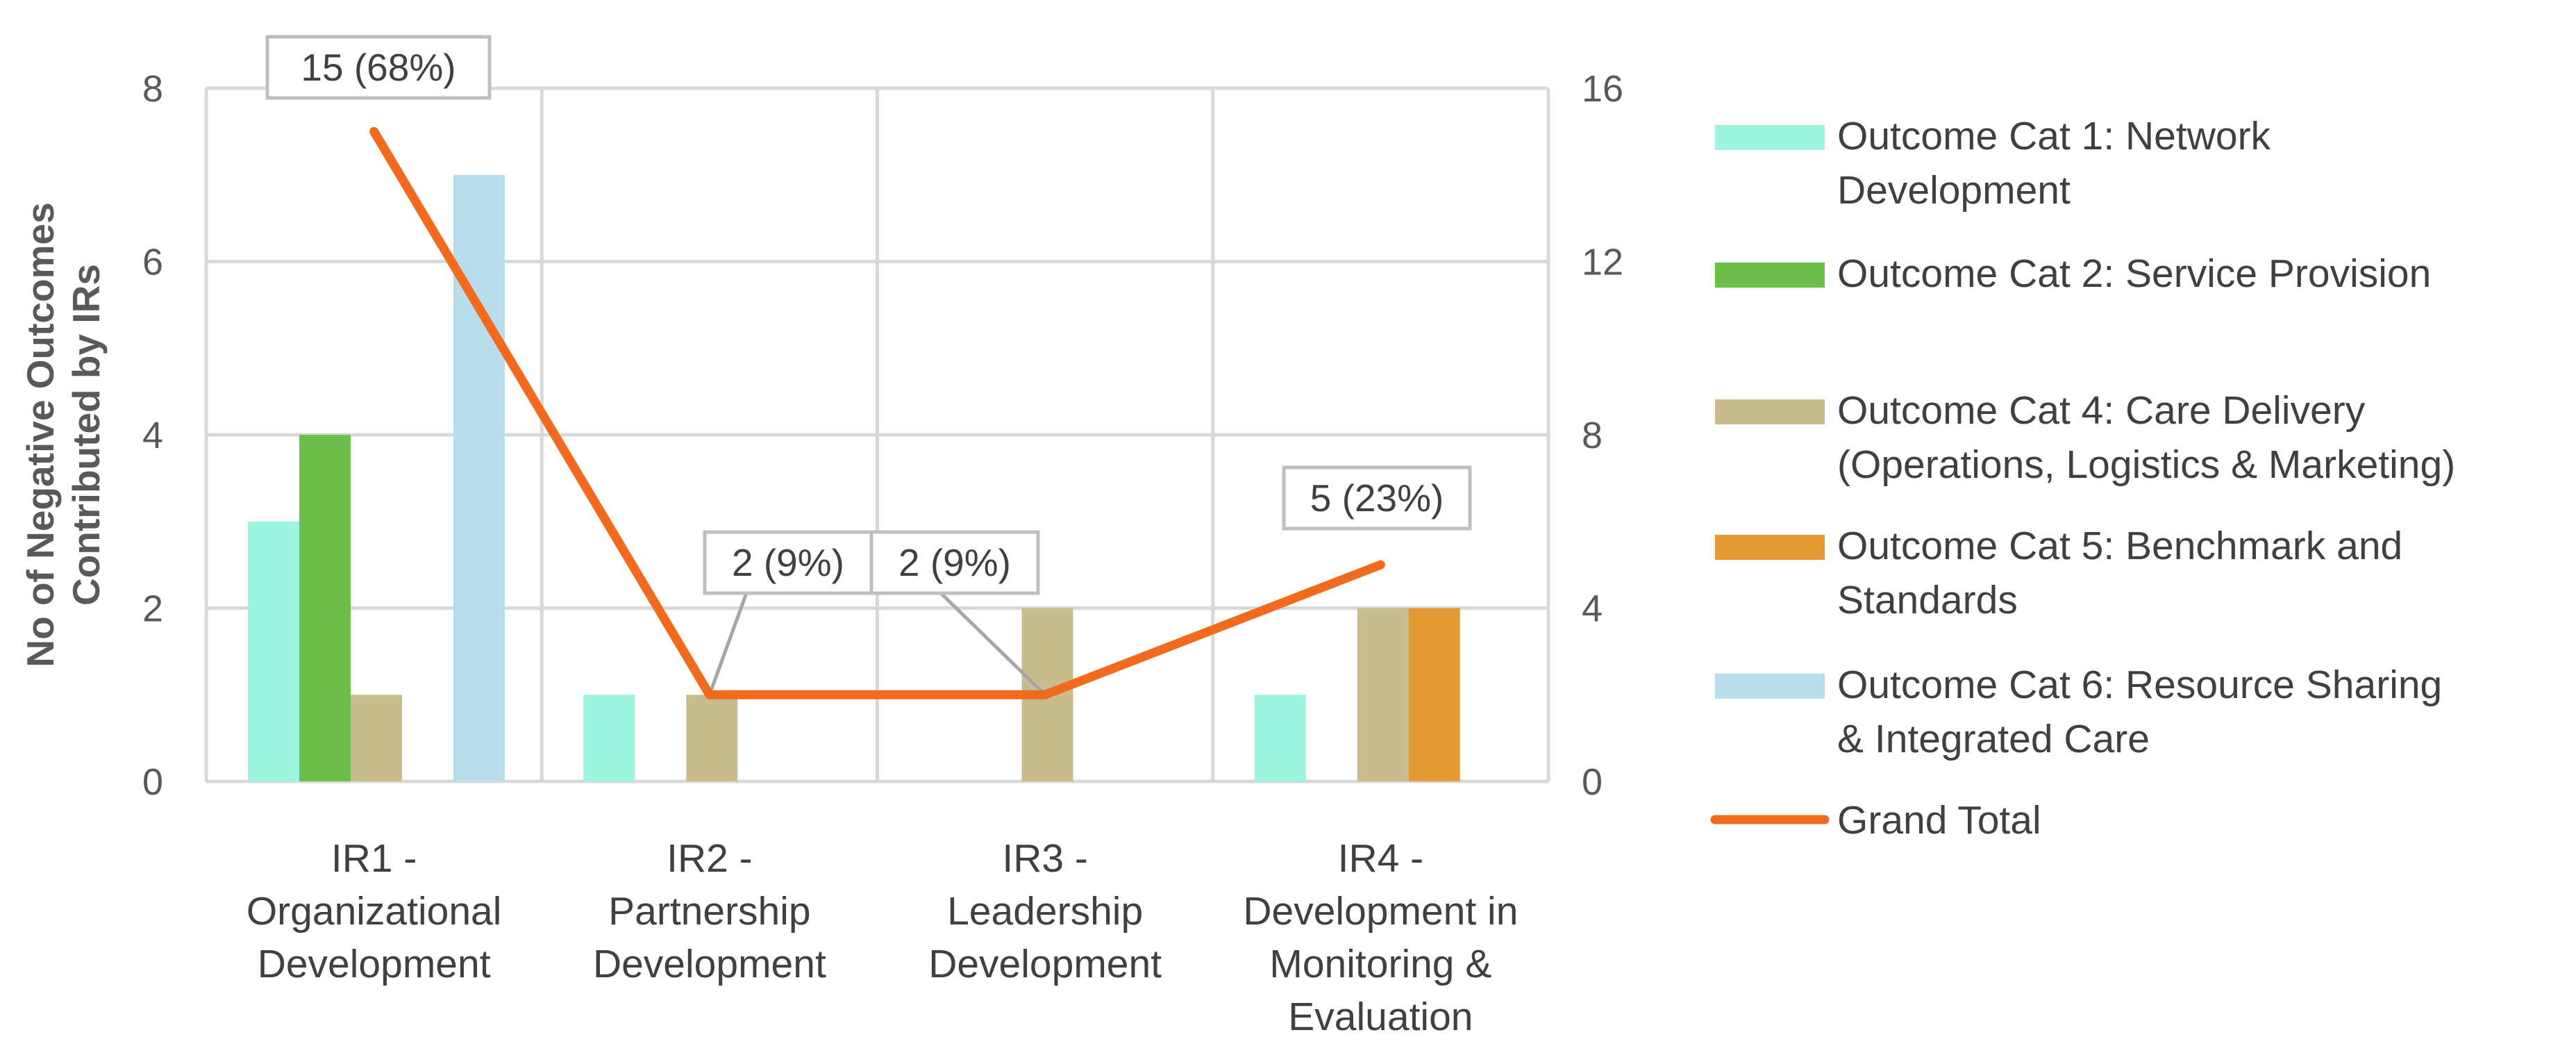 The height and width of the screenshot is (1037, 2576). Describe the element at coordinates (1380, 964) in the screenshot. I see `x-category-label-line: Monitoring &` at that location.